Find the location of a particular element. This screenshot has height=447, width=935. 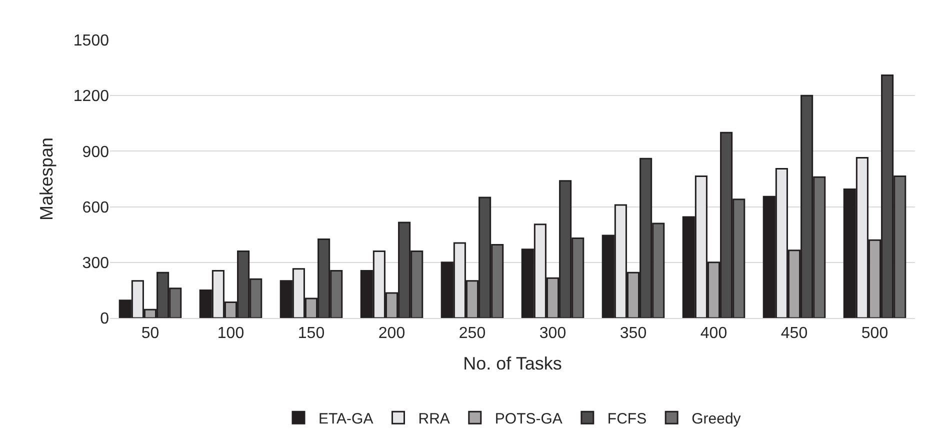

x-tick-label: 50 is located at coordinates (150, 333).